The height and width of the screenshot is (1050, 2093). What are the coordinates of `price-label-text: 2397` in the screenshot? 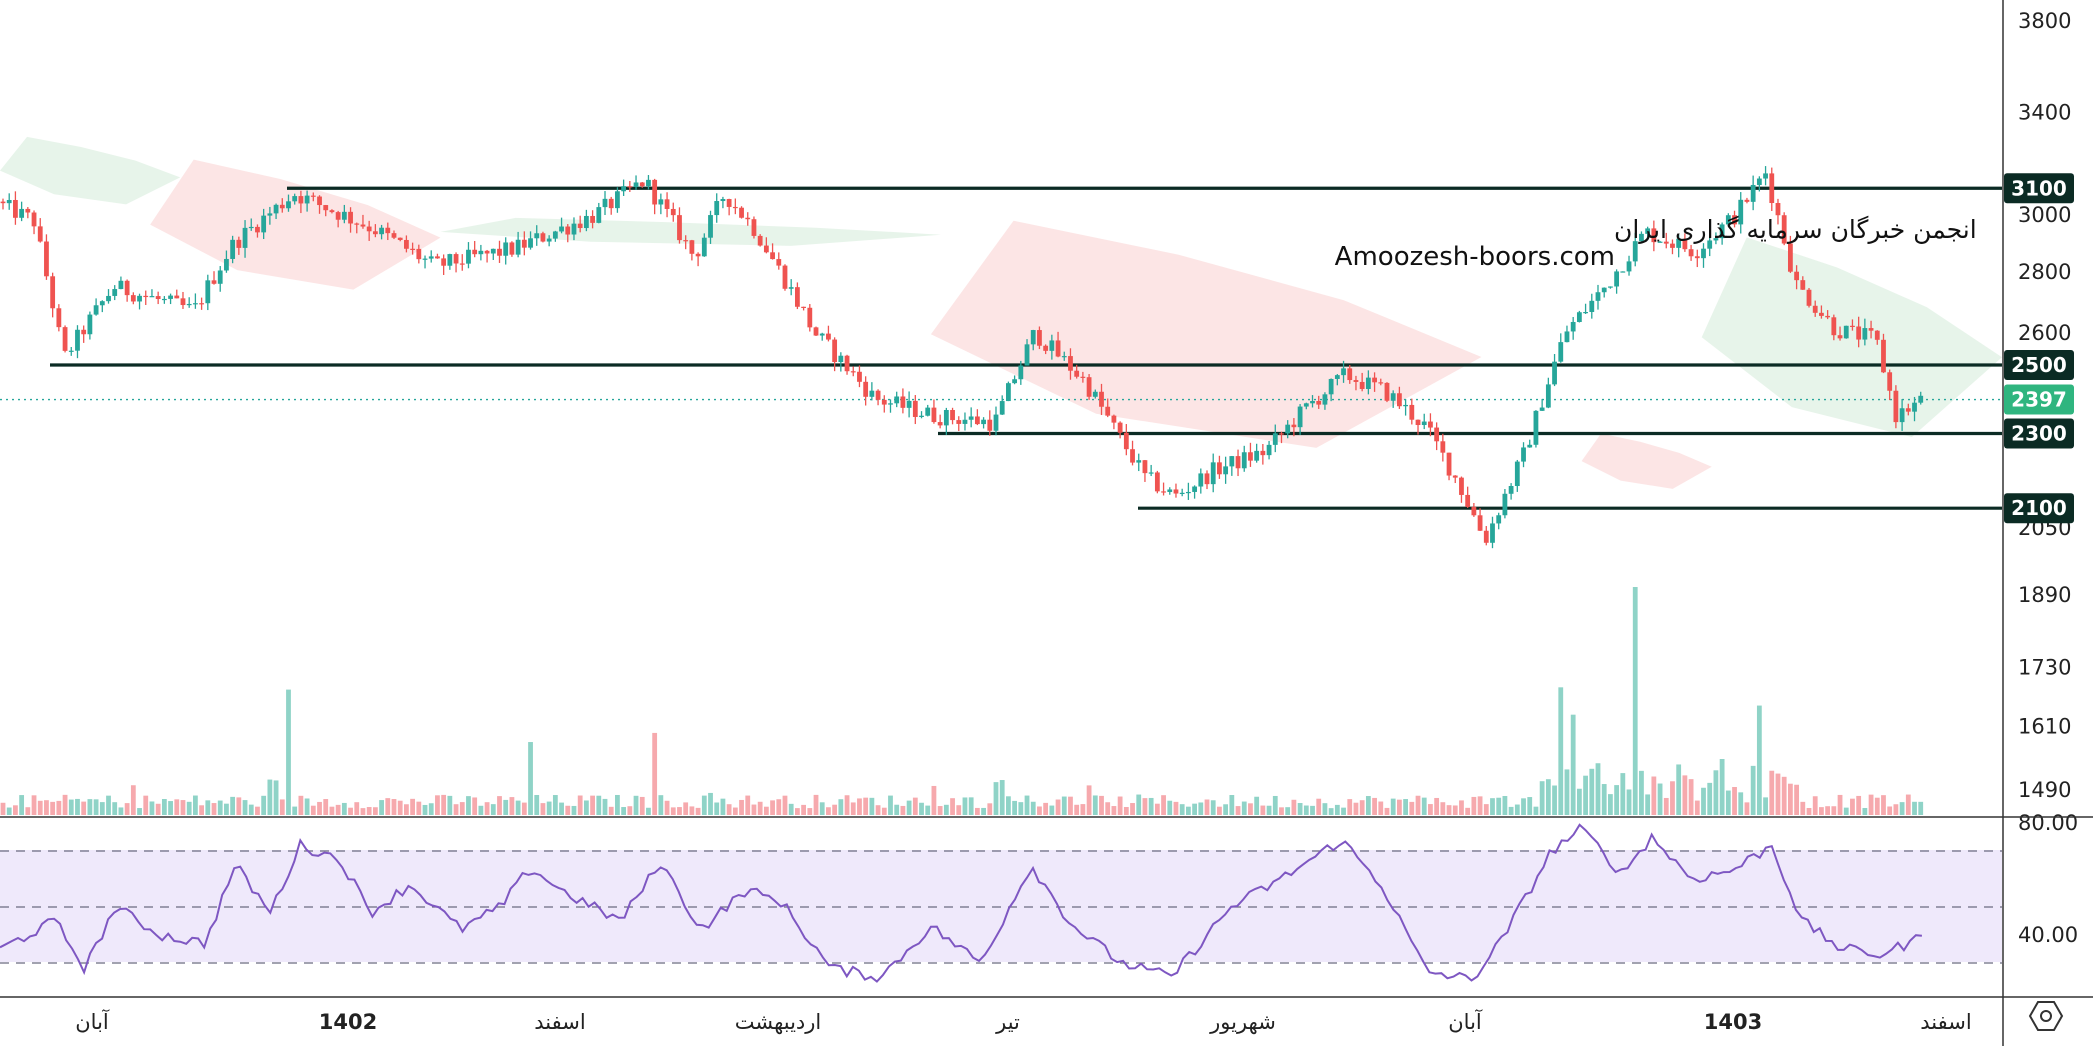 It's located at (2039, 400).